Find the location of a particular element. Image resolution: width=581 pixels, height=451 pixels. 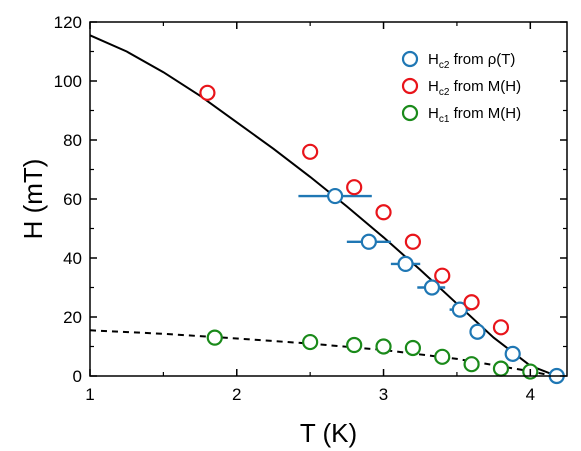

y-tick-label: 0 is located at coordinates (77, 376).